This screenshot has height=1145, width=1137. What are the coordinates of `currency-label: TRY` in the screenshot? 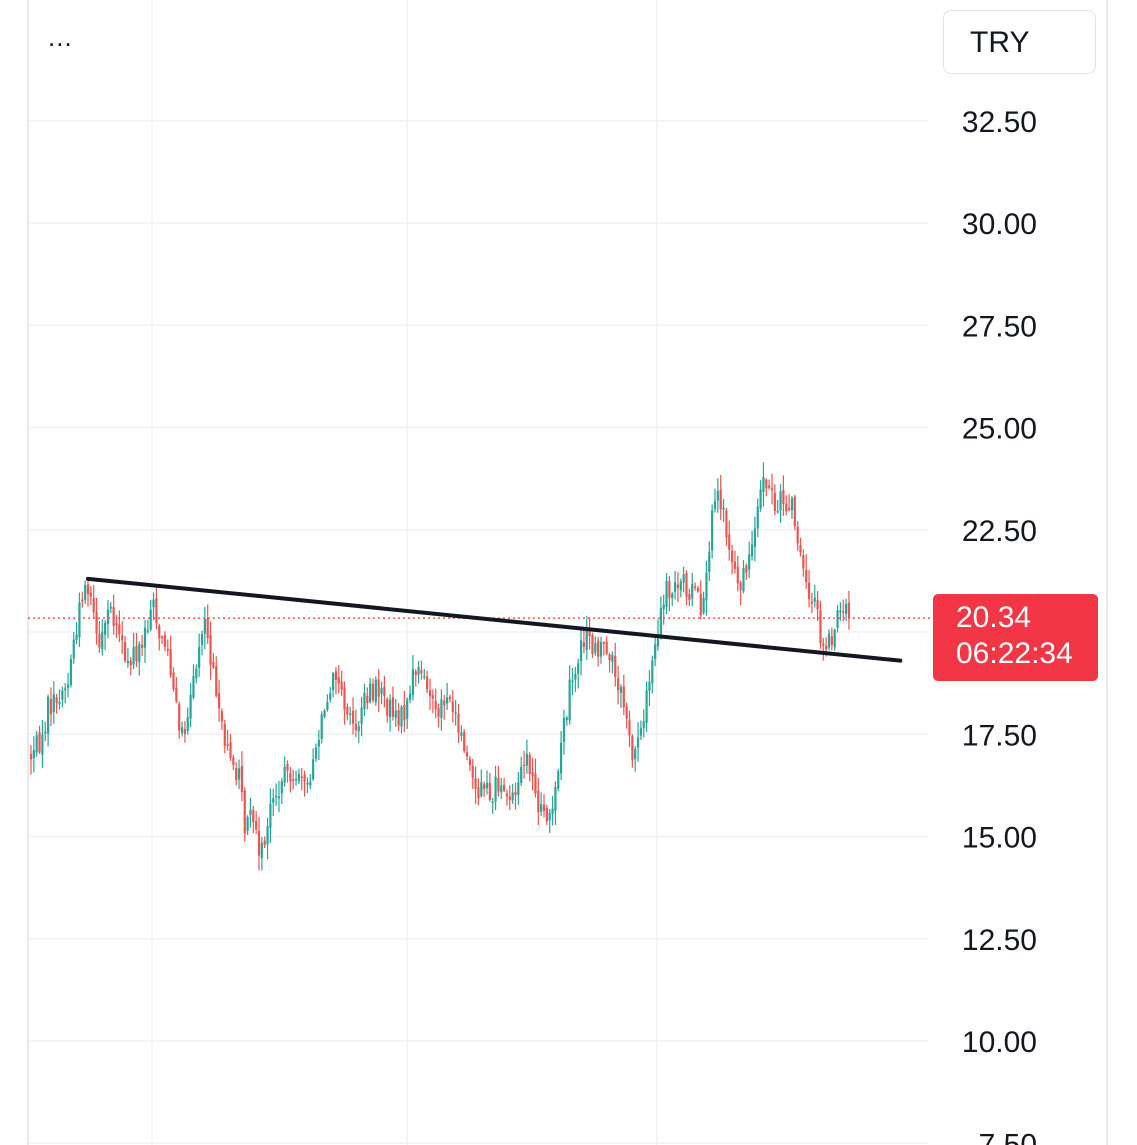 It's located at (1019, 42).